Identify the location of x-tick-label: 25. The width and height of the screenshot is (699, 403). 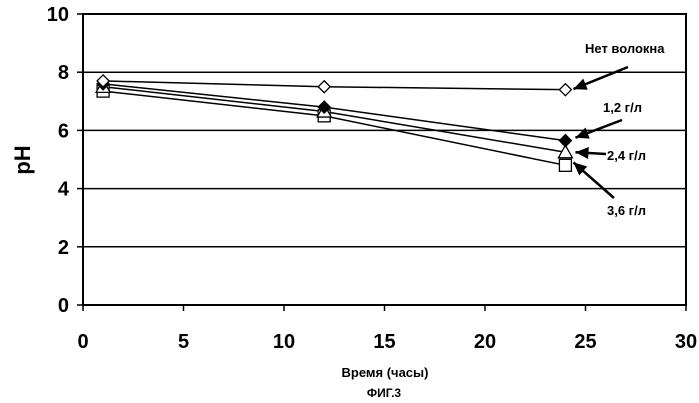
(585, 342).